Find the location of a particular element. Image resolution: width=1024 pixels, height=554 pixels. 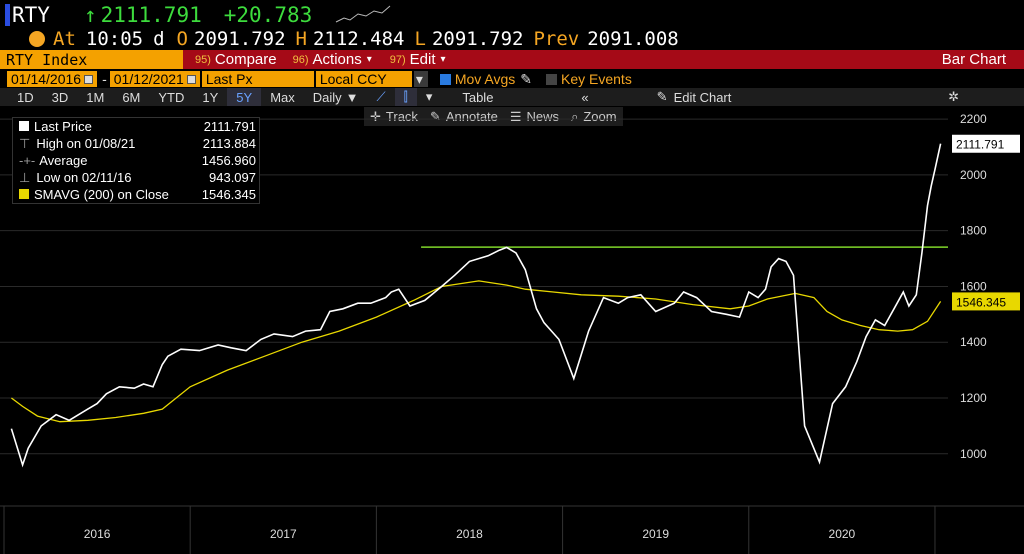

up-arrow-icon: ↑ is located at coordinates (90, 15).